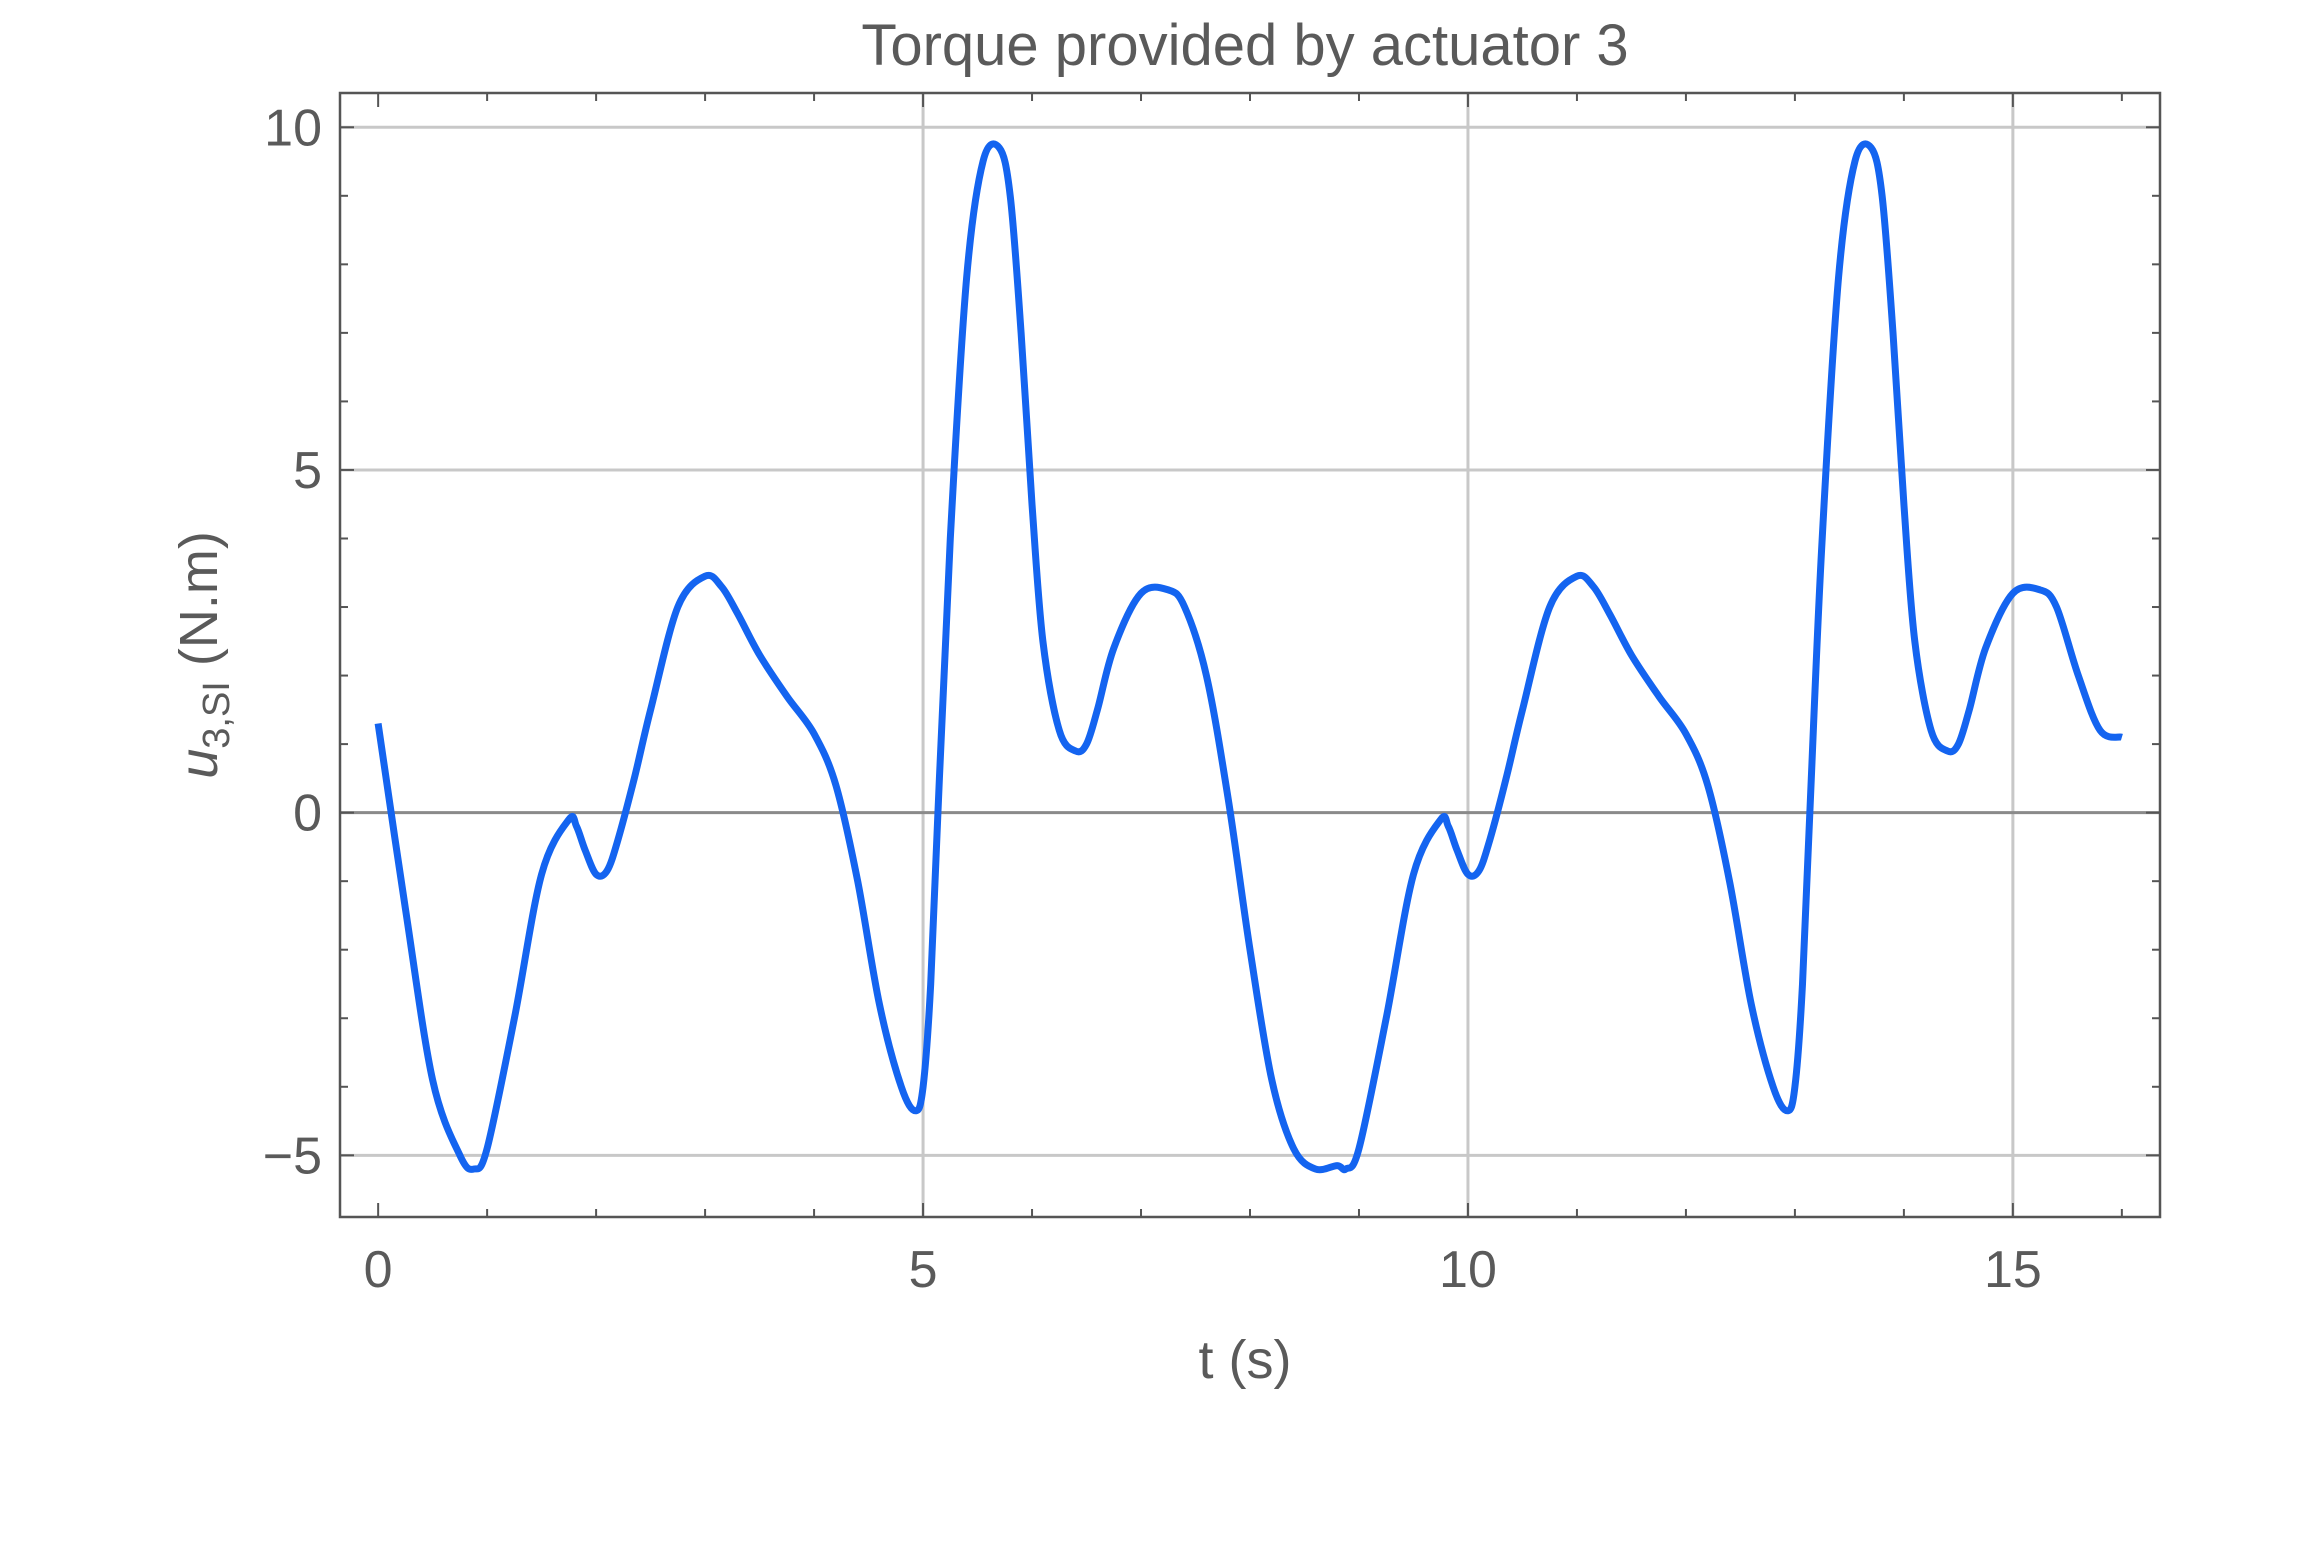  Describe the element at coordinates (293, 128) in the screenshot. I see `y-tick-label: 10` at that location.